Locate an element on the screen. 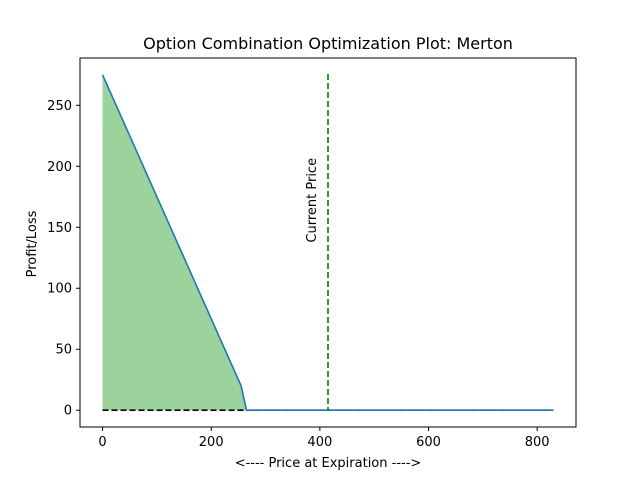 This screenshot has width=640, height=484. x-tick-label: 400 is located at coordinates (319, 442).